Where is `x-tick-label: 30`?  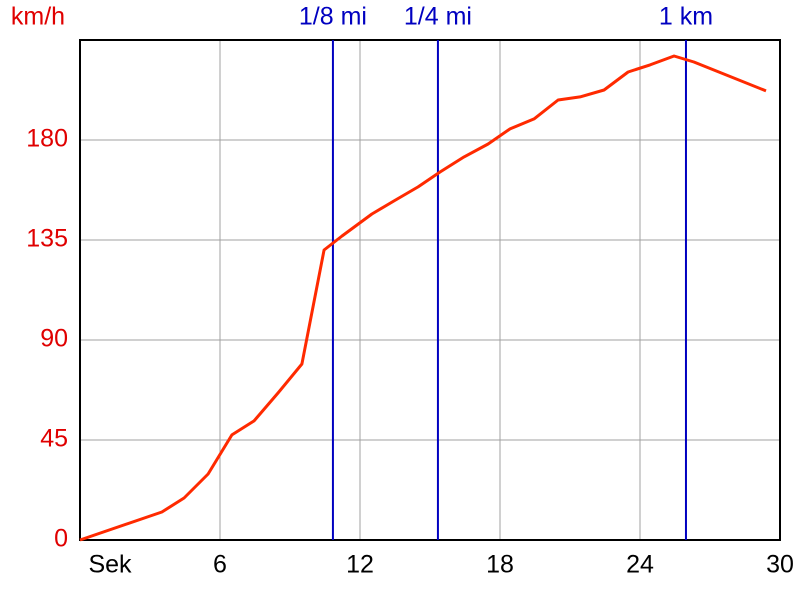
x-tick-label: 30 is located at coordinates (780, 565).